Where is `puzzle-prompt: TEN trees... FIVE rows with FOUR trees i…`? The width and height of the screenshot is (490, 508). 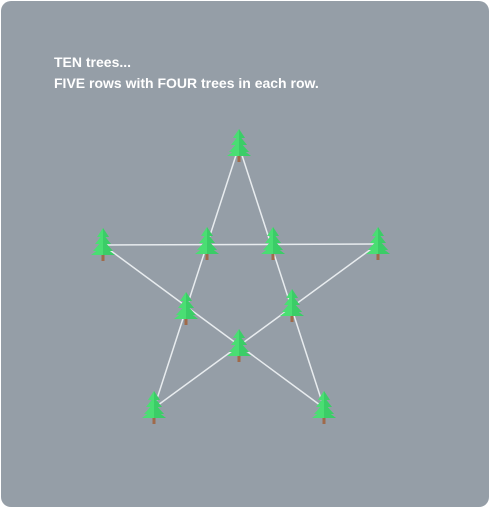
puzzle-prompt: TEN trees... FIVE rows with FOUR trees i… is located at coordinates (186, 73).